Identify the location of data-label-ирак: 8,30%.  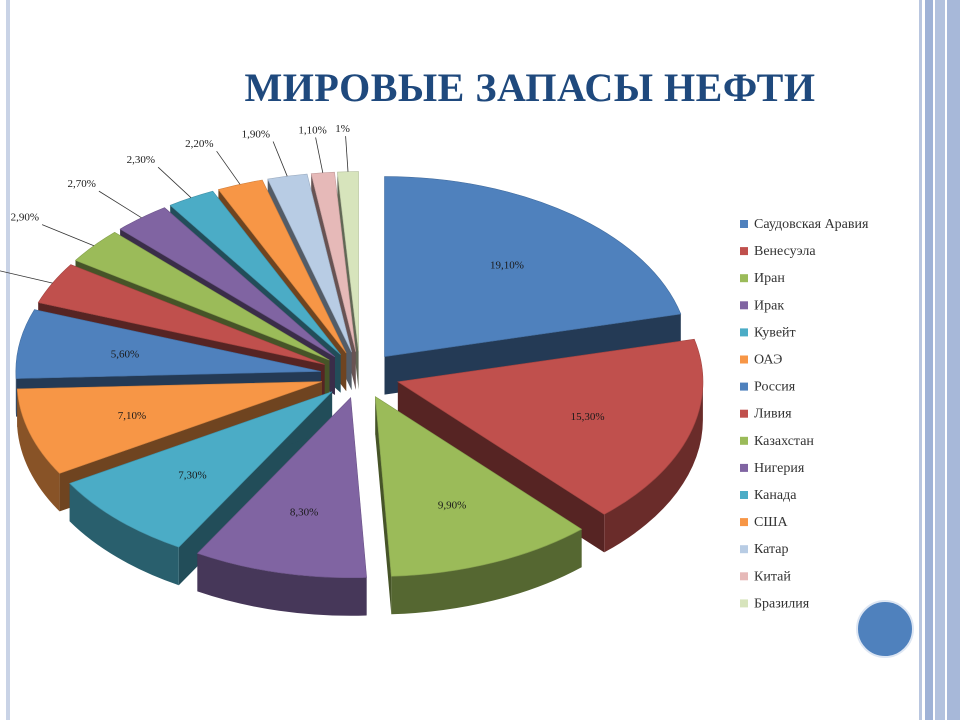
(304, 513).